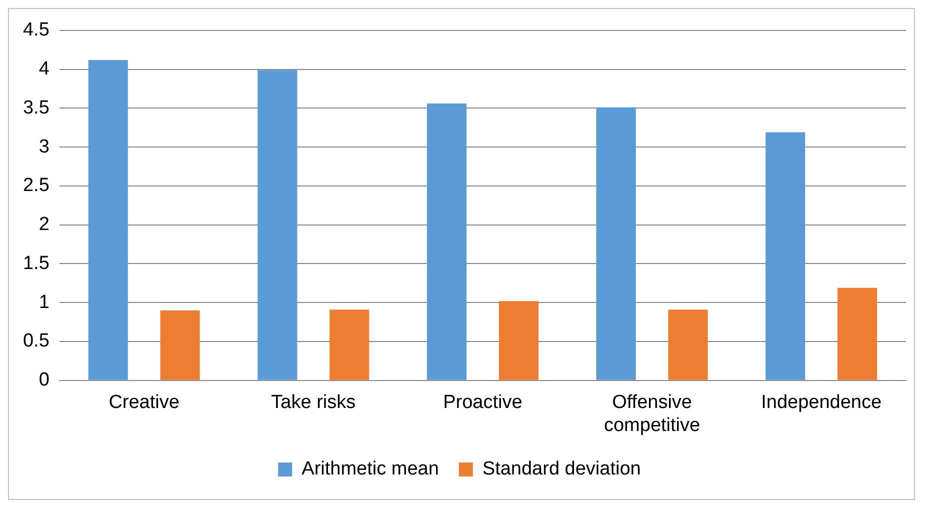 This screenshot has width=928, height=508. What do you see at coordinates (36, 30) in the screenshot?
I see `y-tick-label: 4.5` at bounding box center [36, 30].